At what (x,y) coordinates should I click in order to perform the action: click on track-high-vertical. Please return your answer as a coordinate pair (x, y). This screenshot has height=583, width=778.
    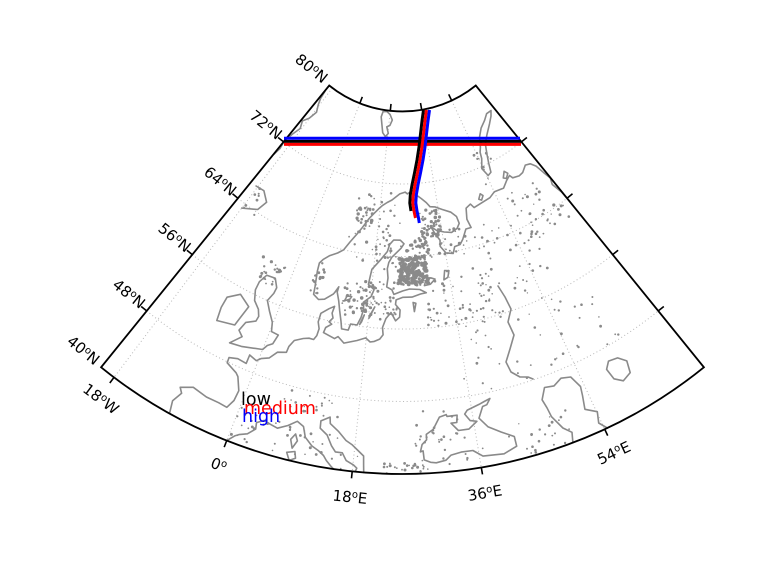
    Looking at the image, I should click on (422, 166).